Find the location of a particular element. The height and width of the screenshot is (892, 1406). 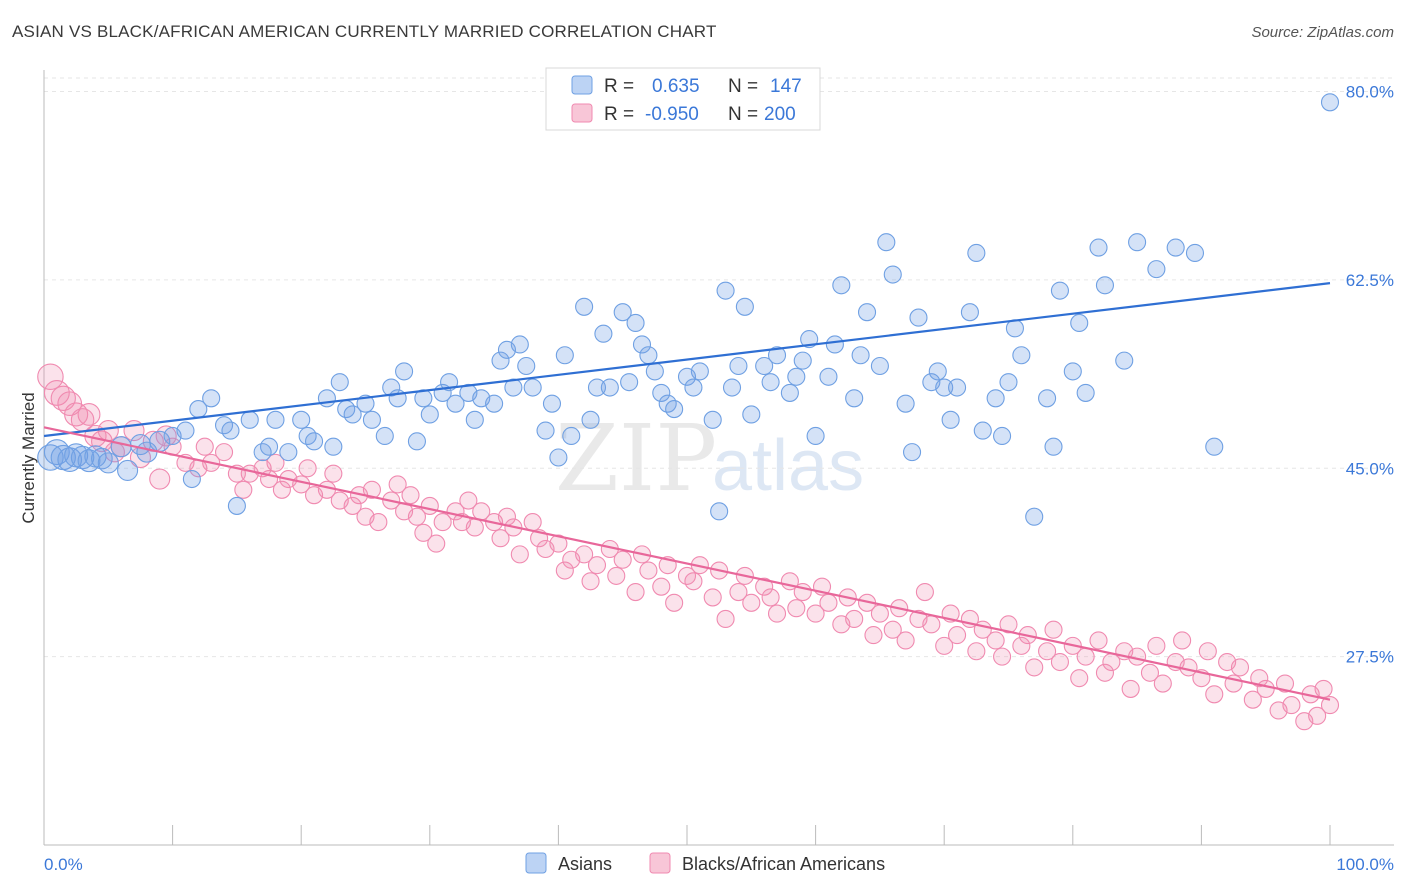

legend-n-label-blacks: N = is located at coordinates (743, 114).